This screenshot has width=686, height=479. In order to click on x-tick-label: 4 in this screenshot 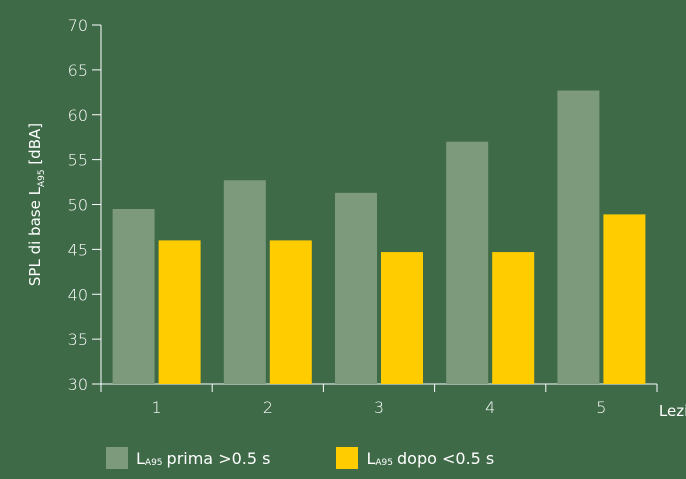, I will do `click(490, 407)`.